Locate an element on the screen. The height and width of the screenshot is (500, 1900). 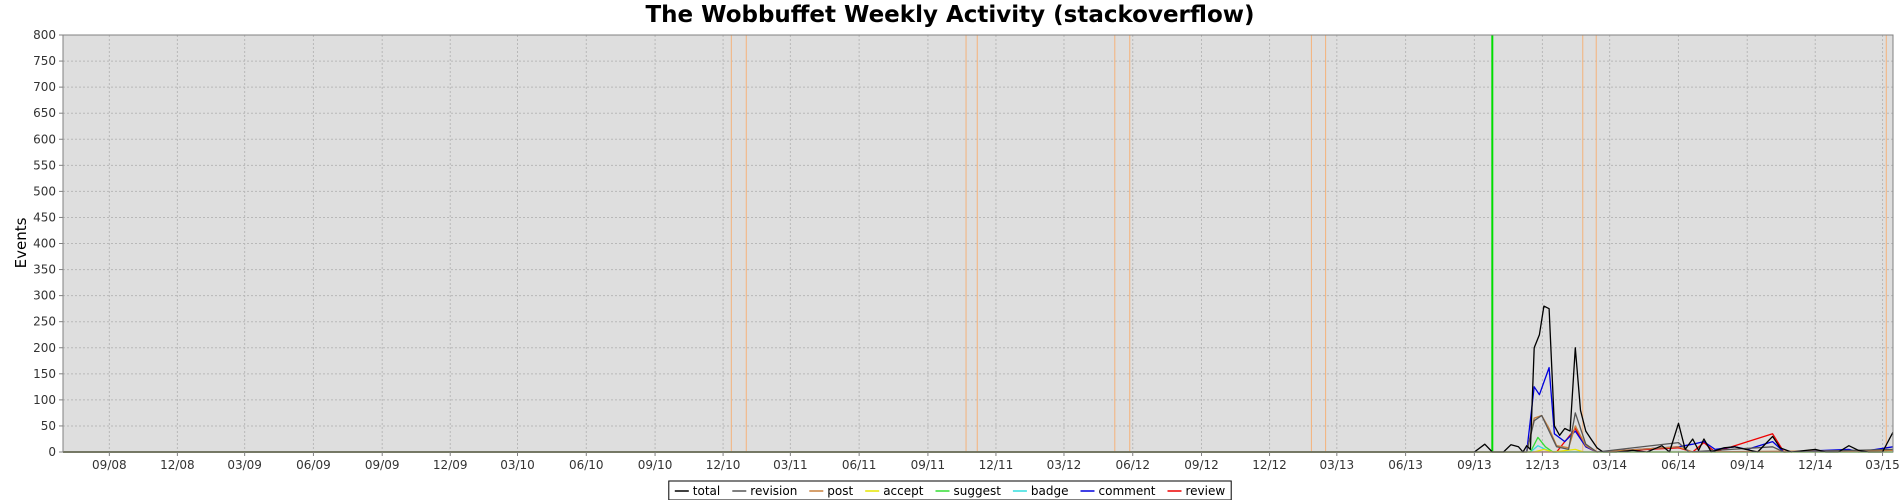
legend-item-badge: badge is located at coordinates (1040, 491).